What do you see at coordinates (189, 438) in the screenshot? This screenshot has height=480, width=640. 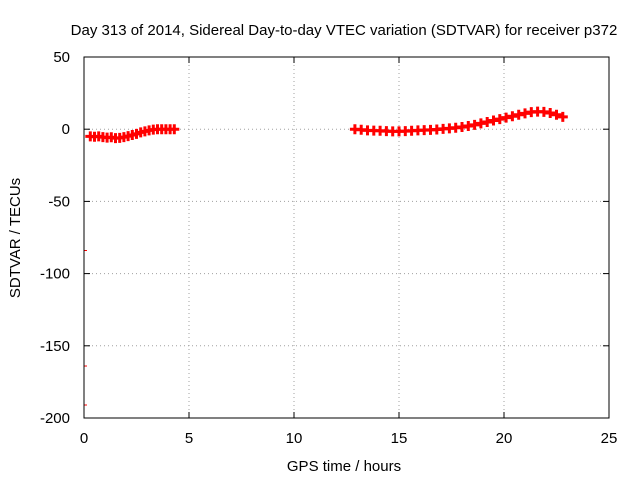 I see `x-tick-label: 5` at bounding box center [189, 438].